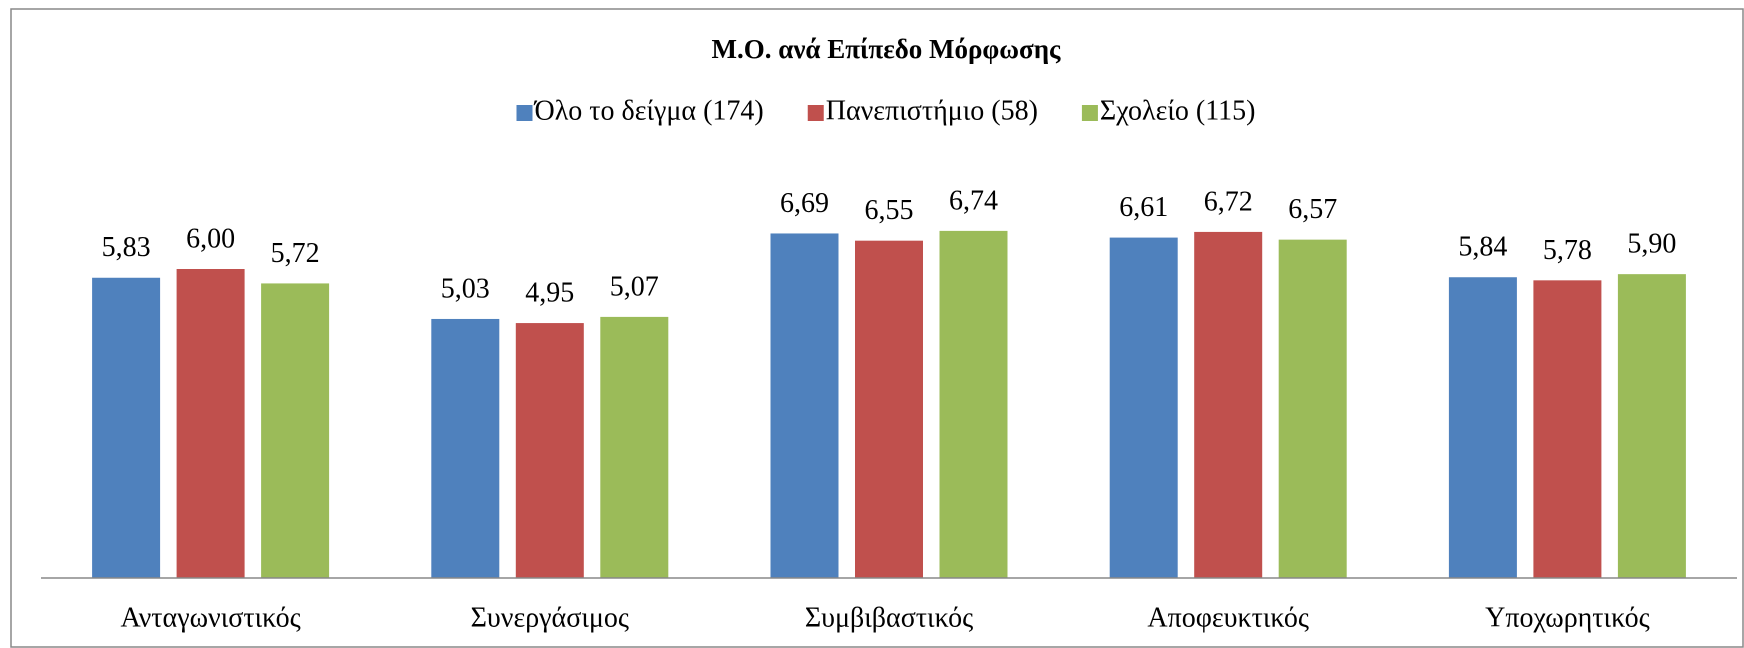 This screenshot has width=1744, height=648. What do you see at coordinates (1482, 247) in the screenshot?
I see `data-label: 5,84` at bounding box center [1482, 247].